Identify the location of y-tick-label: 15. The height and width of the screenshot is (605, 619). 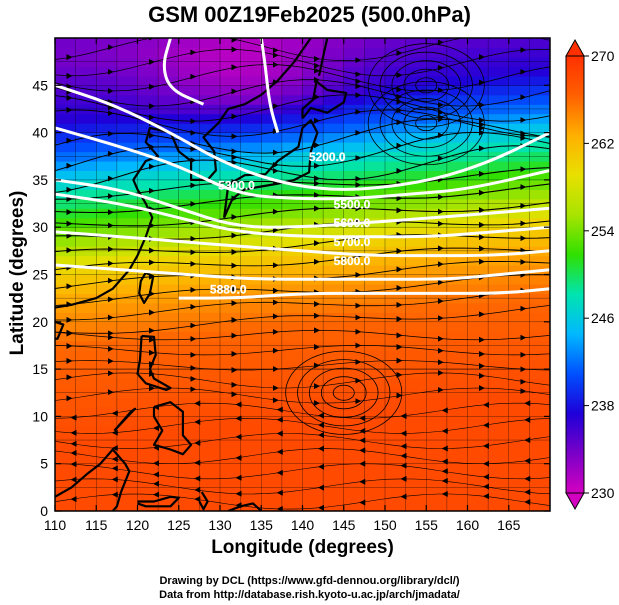
(40, 369).